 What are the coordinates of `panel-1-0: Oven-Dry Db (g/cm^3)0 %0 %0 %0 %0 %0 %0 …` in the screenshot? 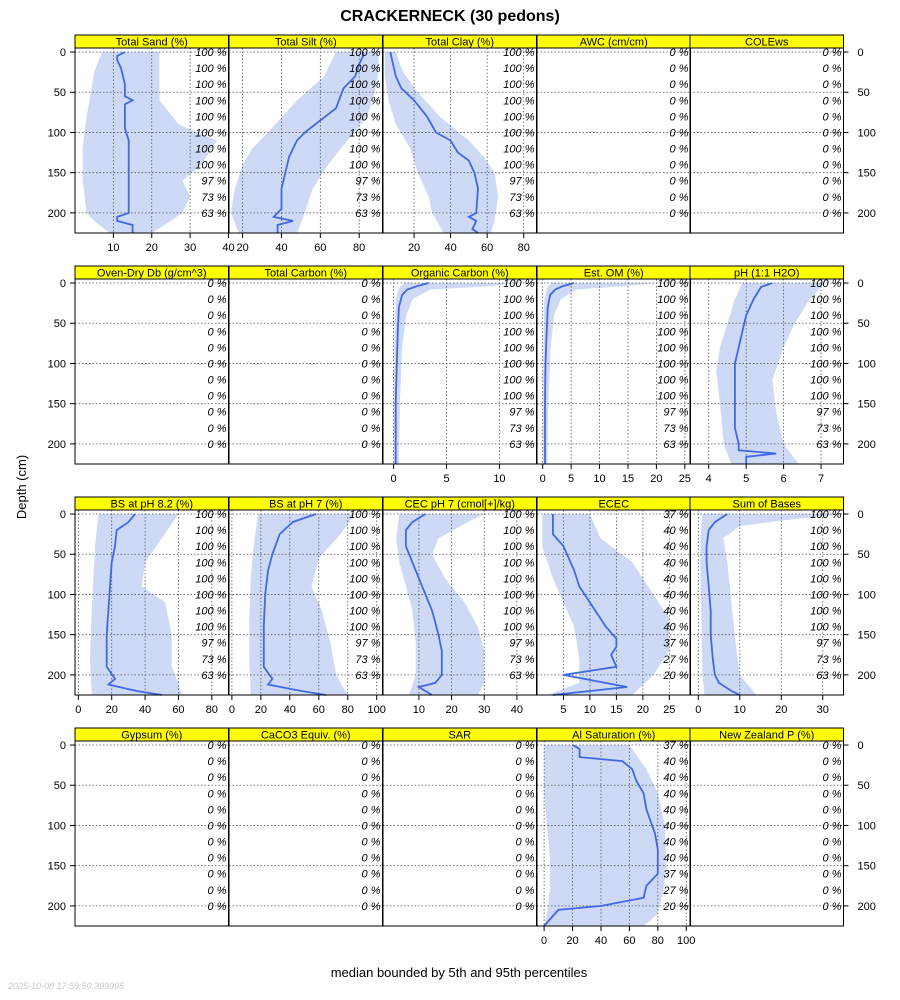 It's located at (151, 365).